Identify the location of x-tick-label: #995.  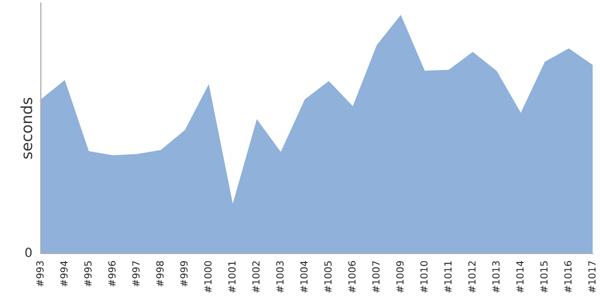
(88, 273).